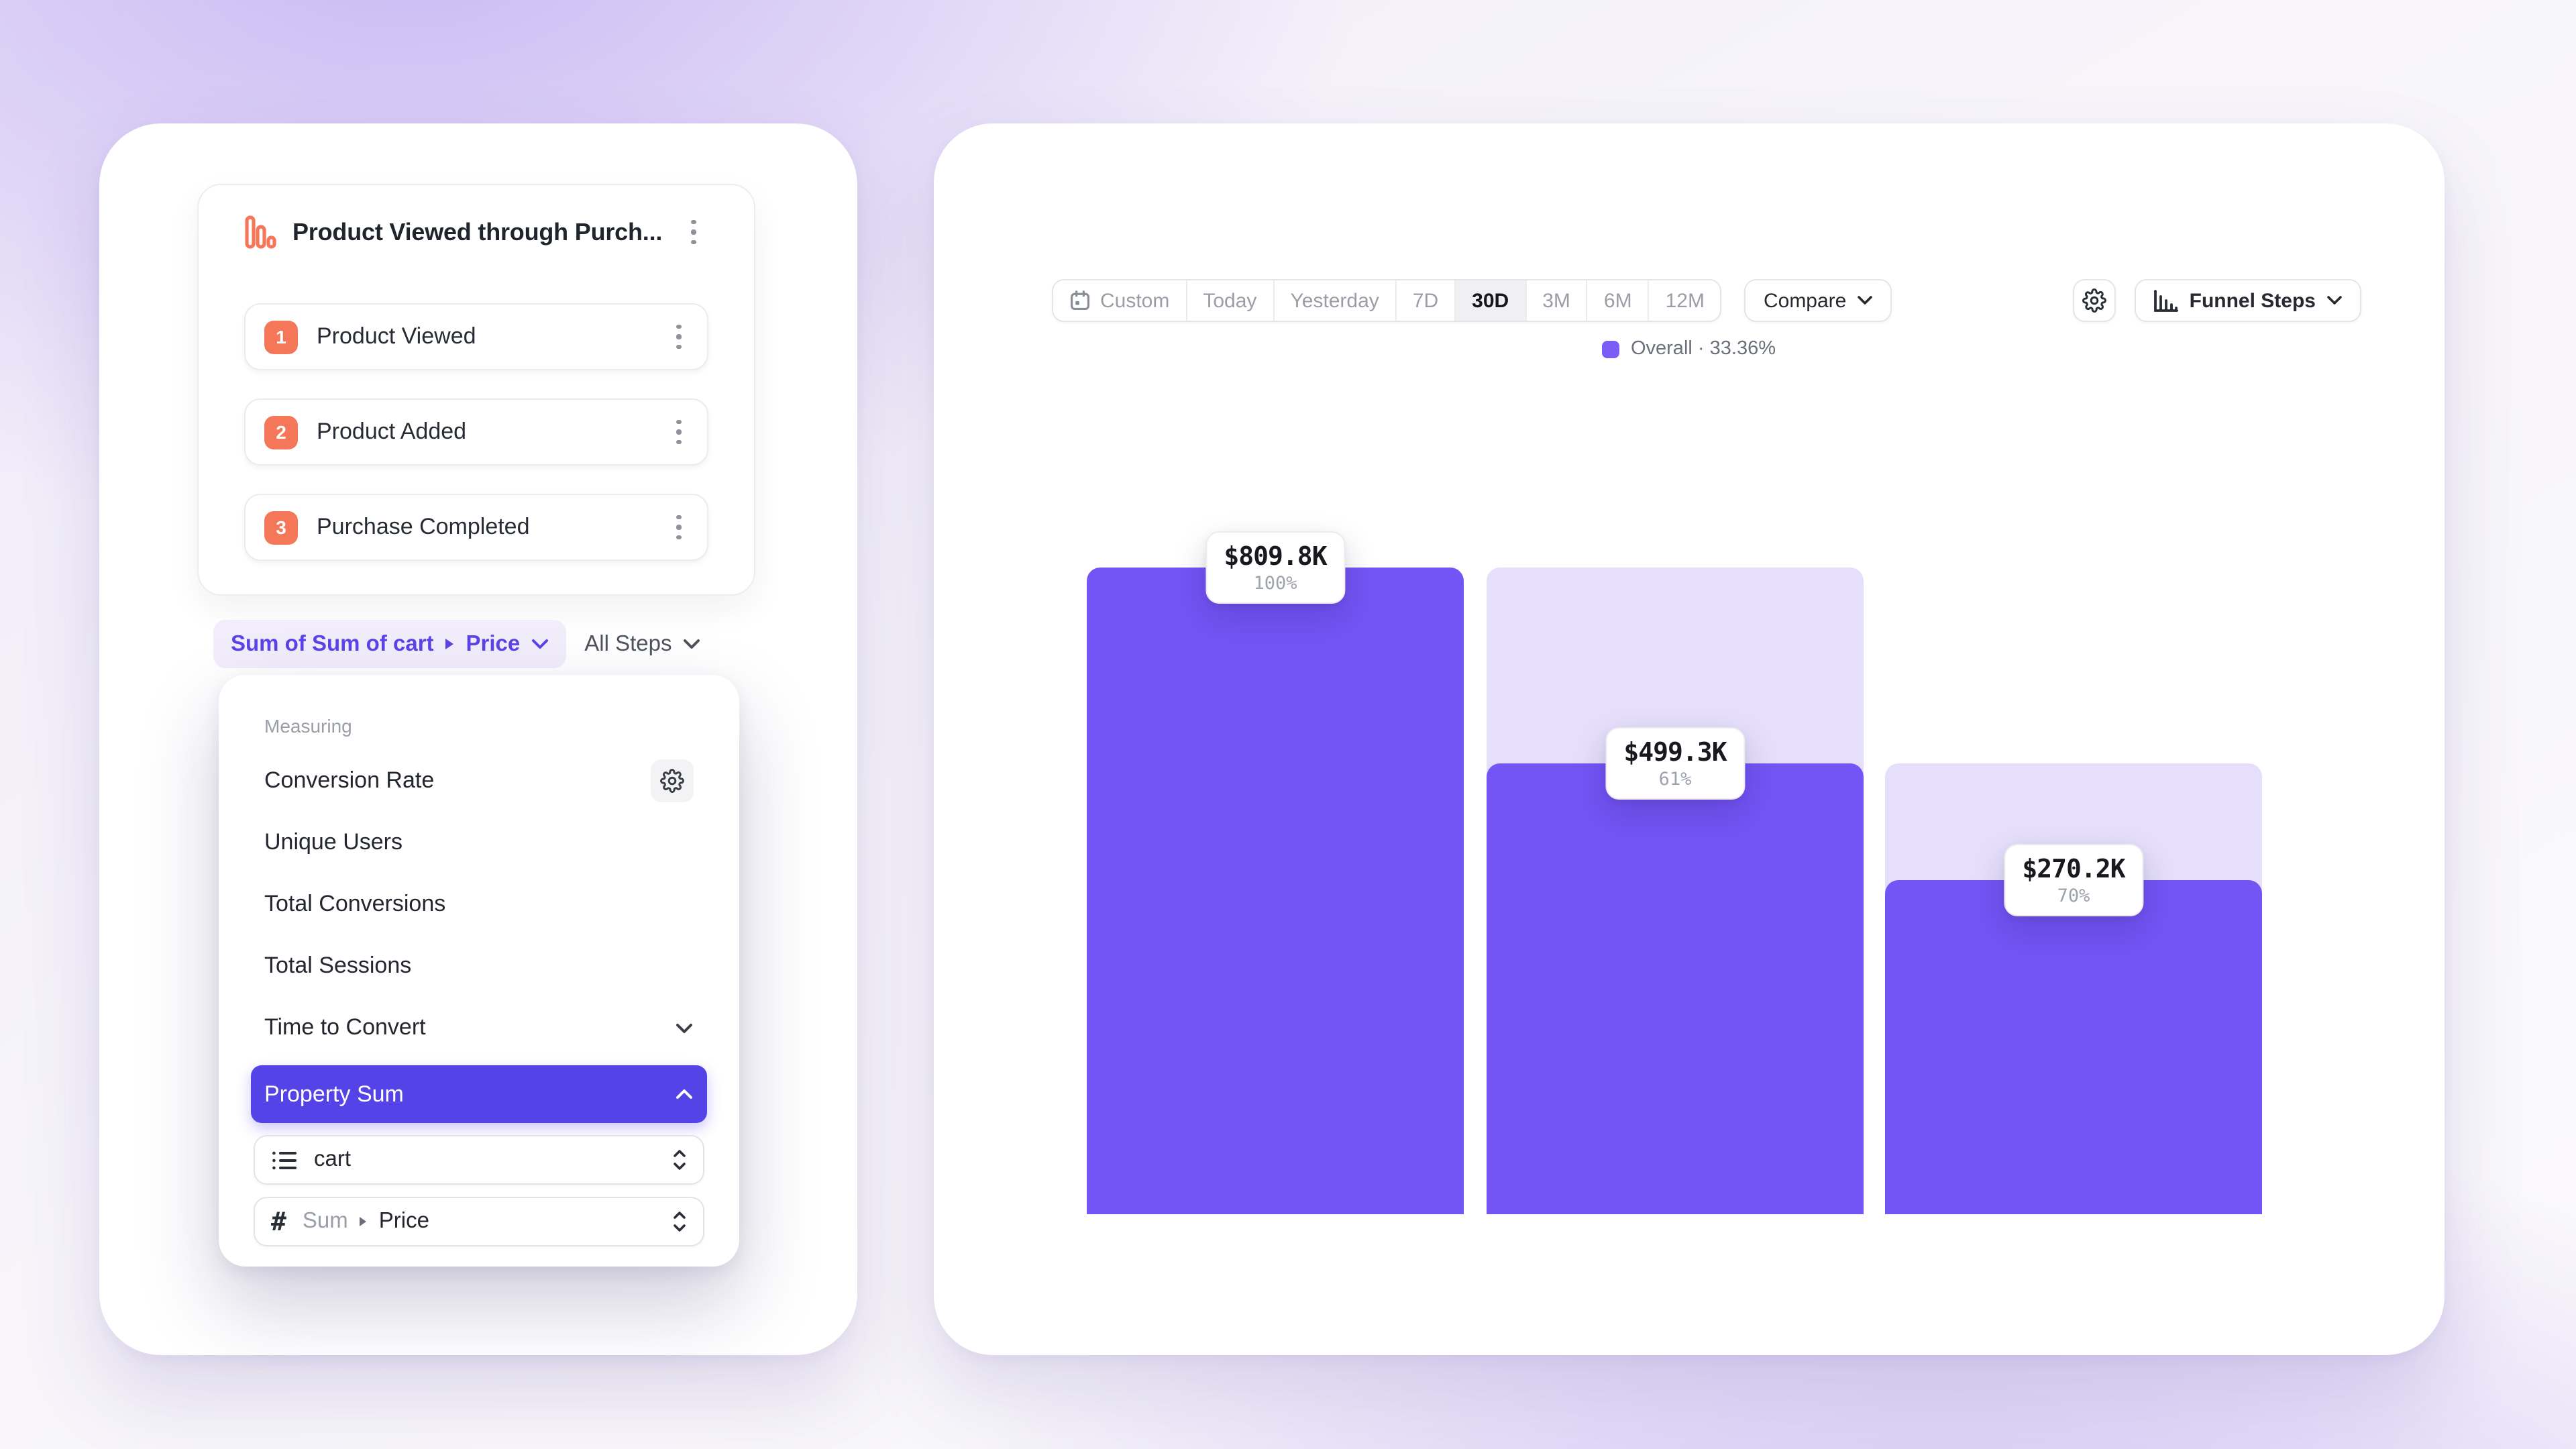  I want to click on tab-6m: 6M, so click(1618, 300).